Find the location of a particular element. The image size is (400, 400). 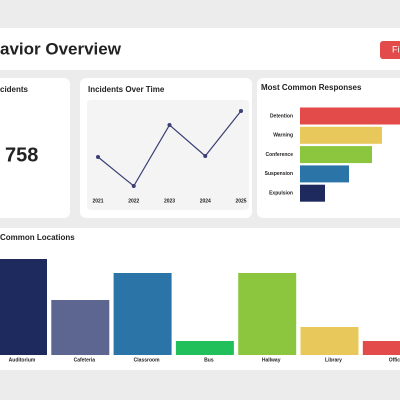

x-tick-label: Bus is located at coordinates (209, 360).